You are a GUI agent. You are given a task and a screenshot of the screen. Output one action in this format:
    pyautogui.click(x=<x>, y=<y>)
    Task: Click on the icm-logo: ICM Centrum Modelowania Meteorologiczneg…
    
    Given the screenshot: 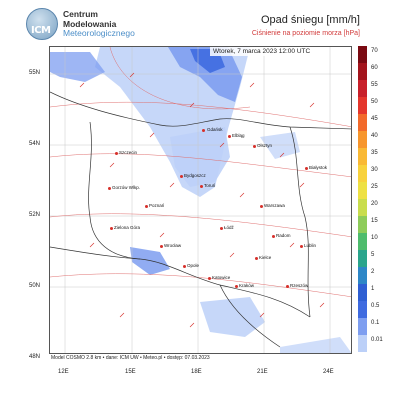 What is the action you would take?
    pyautogui.click(x=86, y=25)
    